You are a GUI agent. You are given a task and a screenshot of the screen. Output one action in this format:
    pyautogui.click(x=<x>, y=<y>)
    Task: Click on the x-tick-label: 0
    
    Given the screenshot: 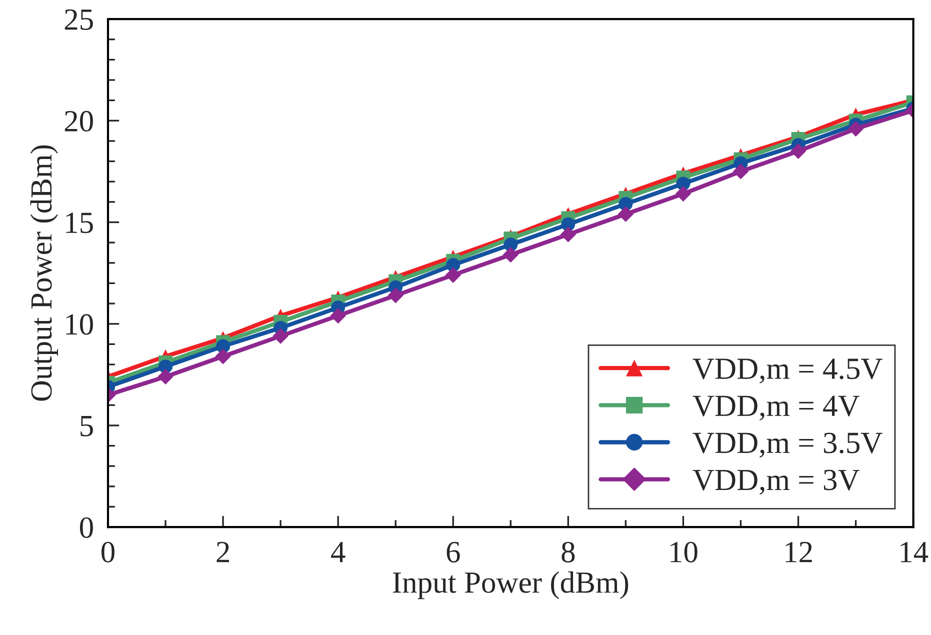 What is the action you would take?
    pyautogui.click(x=108, y=552)
    